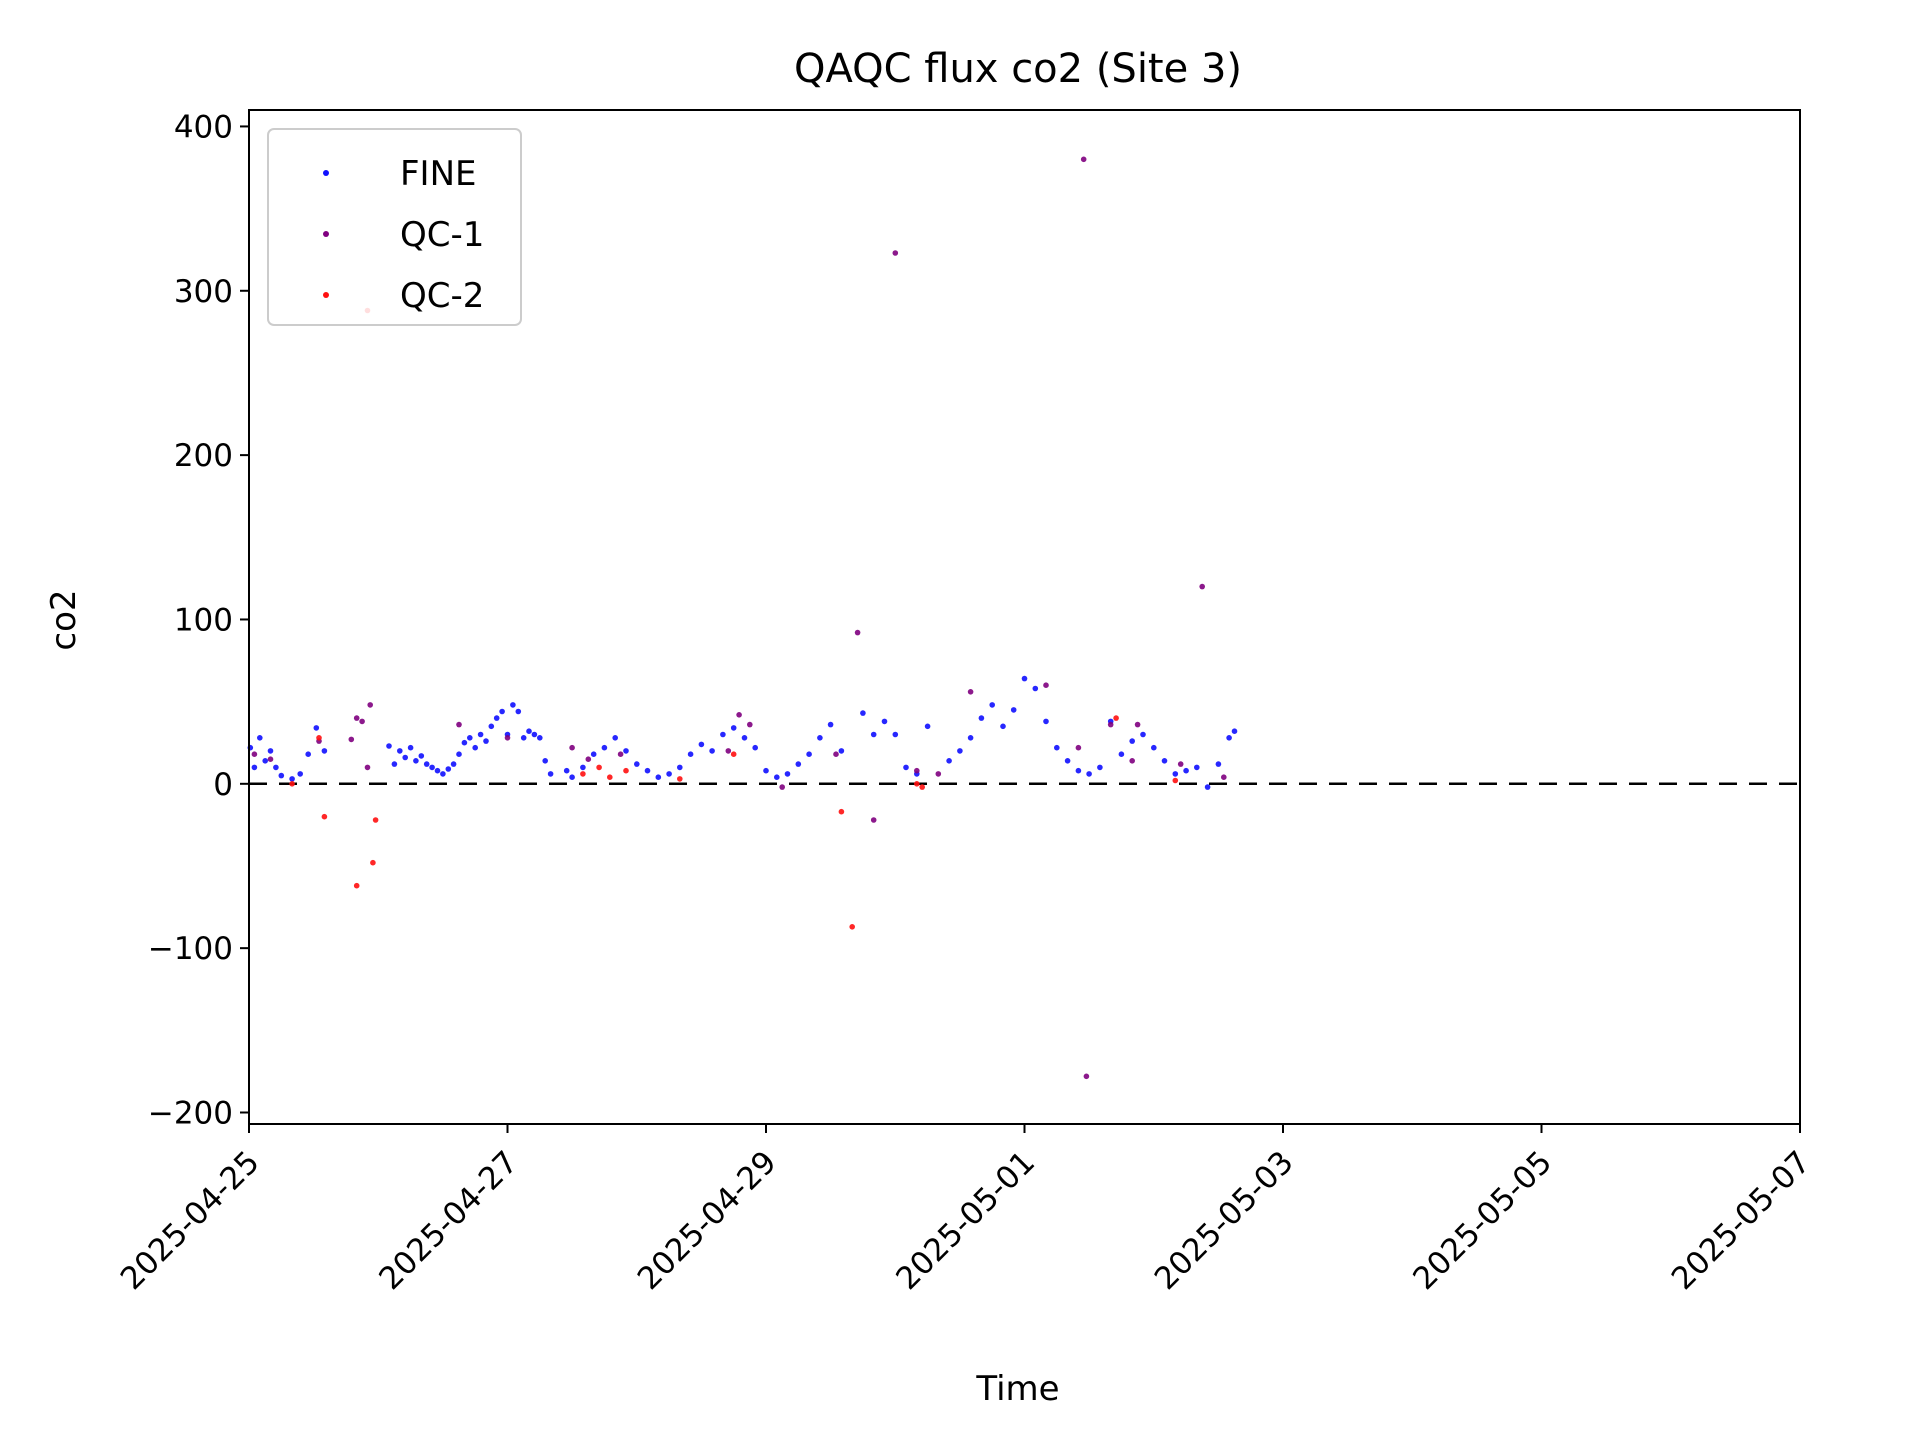 This screenshot has width=1920, height=1440. I want to click on y-axis-label: co2, so click(64, 619).